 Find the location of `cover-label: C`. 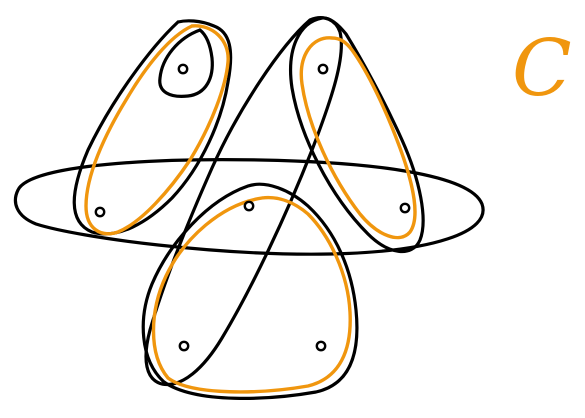

cover-label: C is located at coordinates (542, 69).